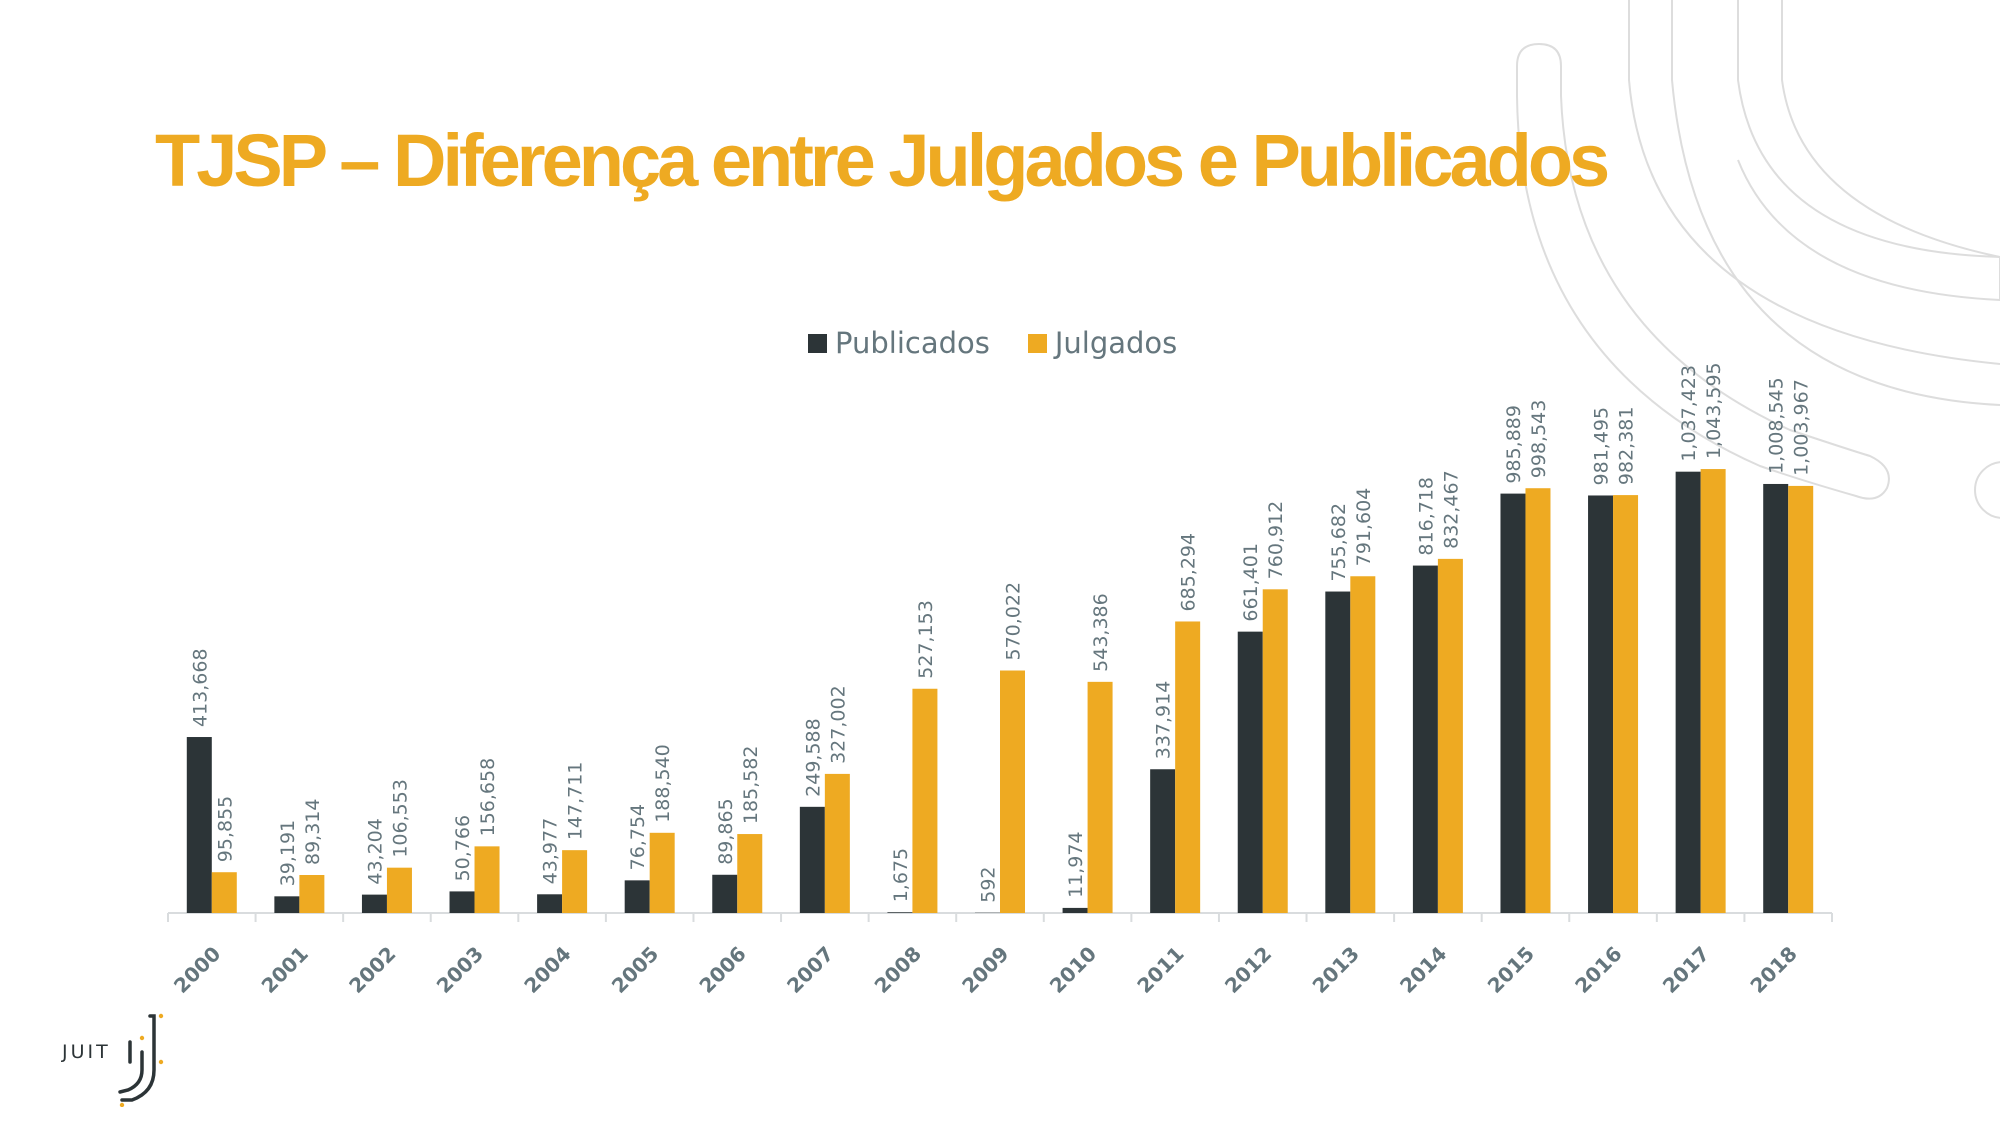 This screenshot has height=1125, width=2000. I want to click on data-label-julgados-2006: 185,582, so click(751, 784).